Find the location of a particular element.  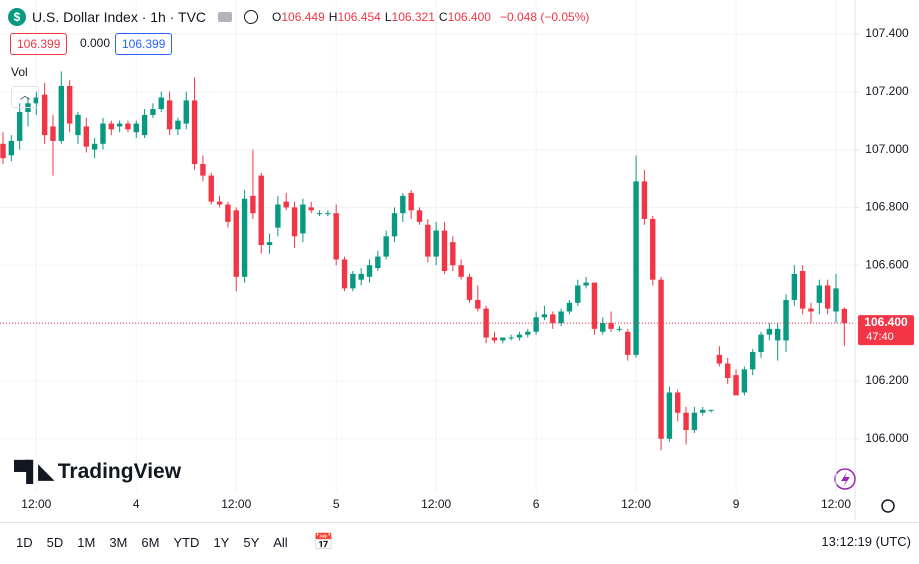

y-tick-label: 106.600 is located at coordinates (887, 264).